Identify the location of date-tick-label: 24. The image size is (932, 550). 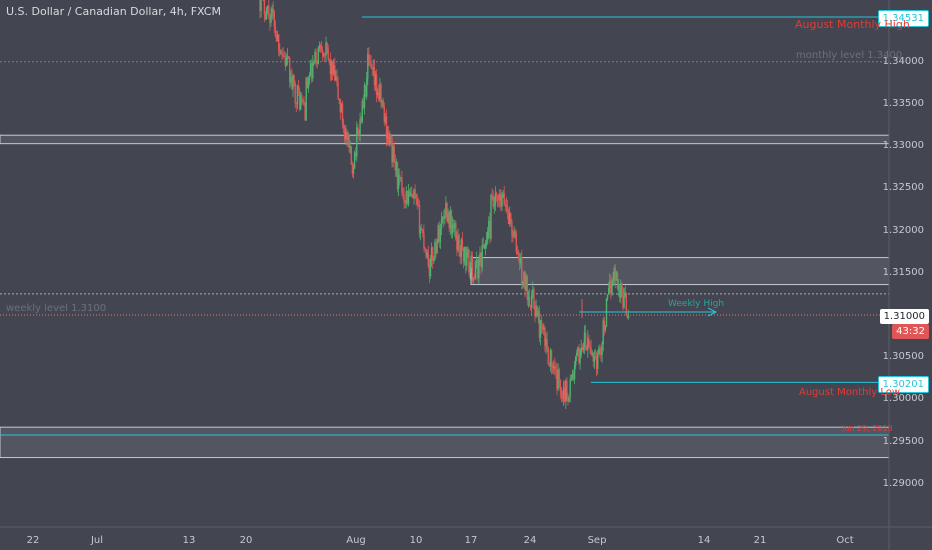
(530, 540).